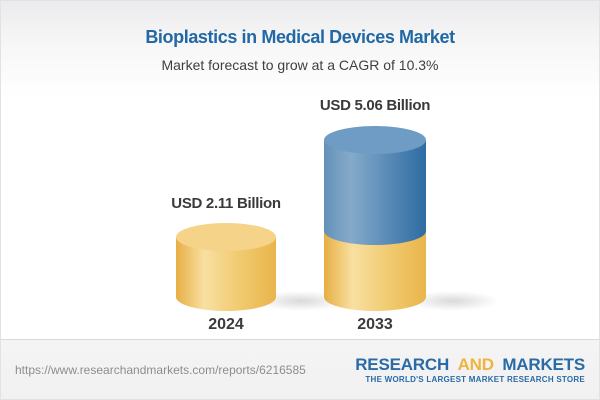  Describe the element at coordinates (375, 324) in the screenshot. I see `x-axis-label-2033: 2033` at that location.